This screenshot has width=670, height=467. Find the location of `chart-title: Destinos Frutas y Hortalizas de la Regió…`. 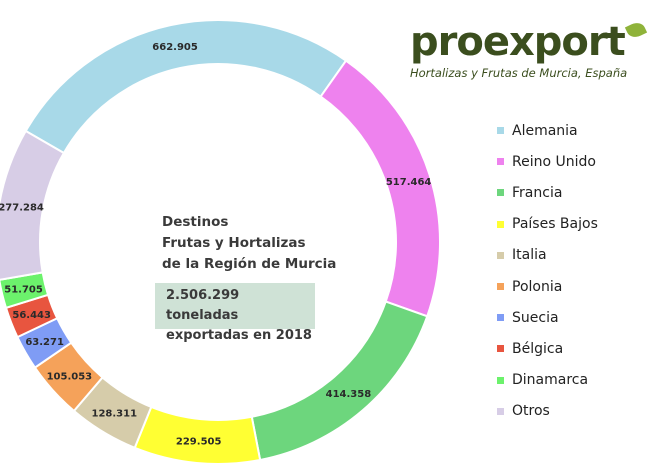

chart-title: Destinos Frutas y Hortalizas de la Regió… is located at coordinates (249, 243).